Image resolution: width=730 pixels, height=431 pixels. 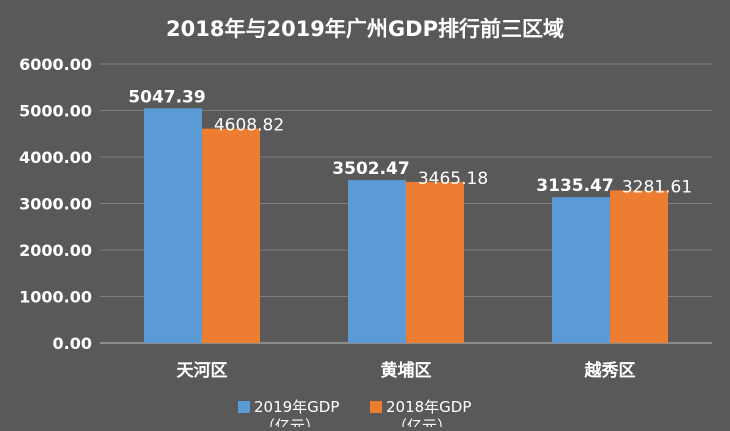 I want to click on data-label: 4608.82, so click(x=249, y=126).